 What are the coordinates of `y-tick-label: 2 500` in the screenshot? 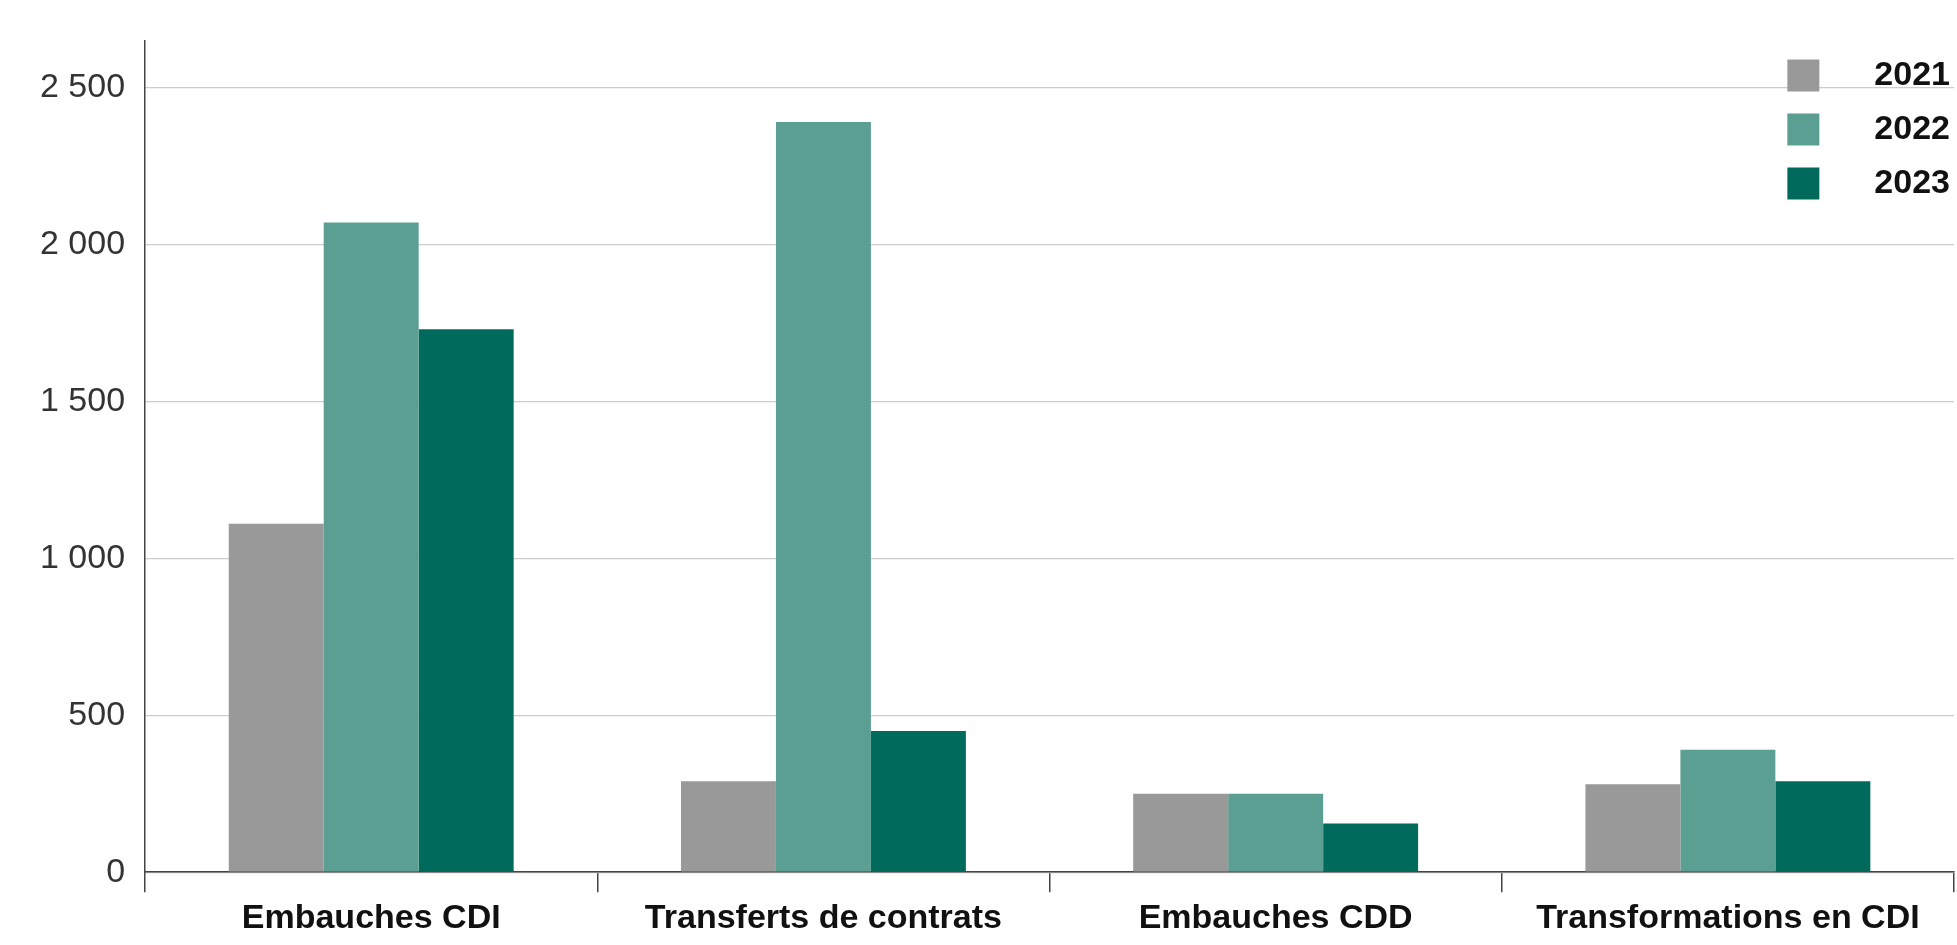 It's located at (82, 84).